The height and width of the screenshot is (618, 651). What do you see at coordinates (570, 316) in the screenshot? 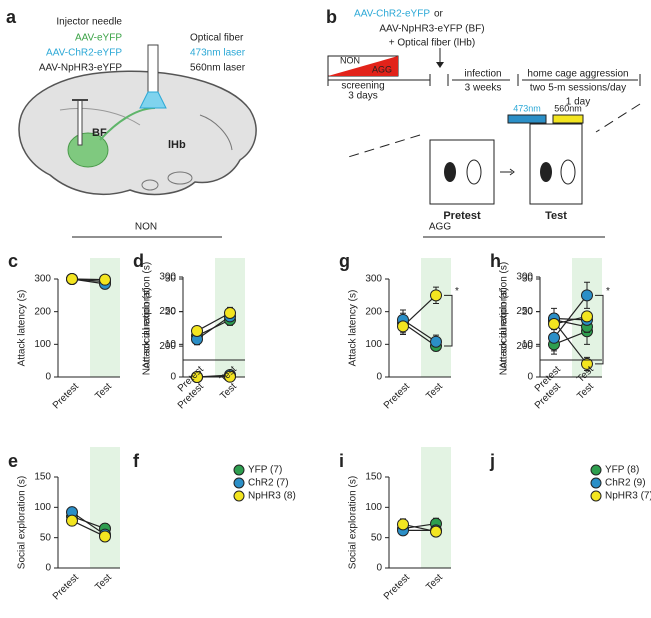
I see `series-line` at bounding box center [570, 316].